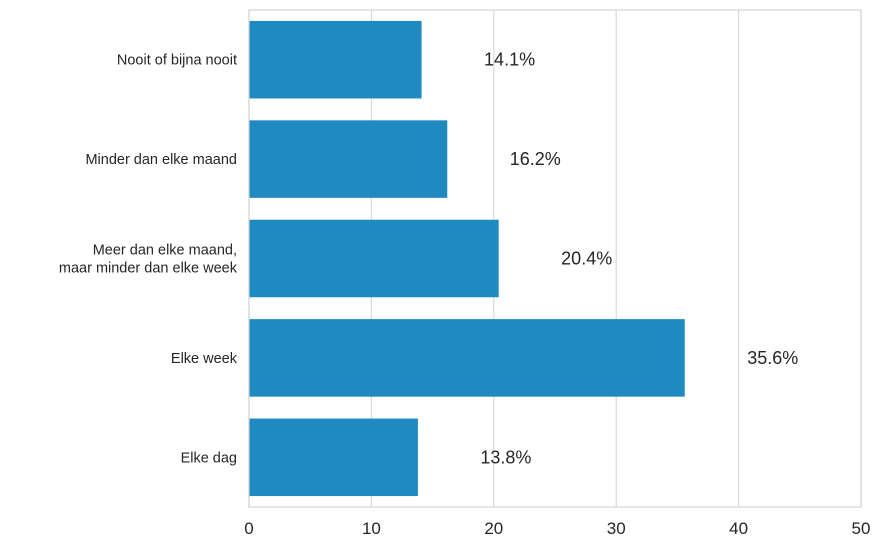  What do you see at coordinates (177, 61) in the screenshot?
I see `category-label: Nooit of bijna nooit` at bounding box center [177, 61].